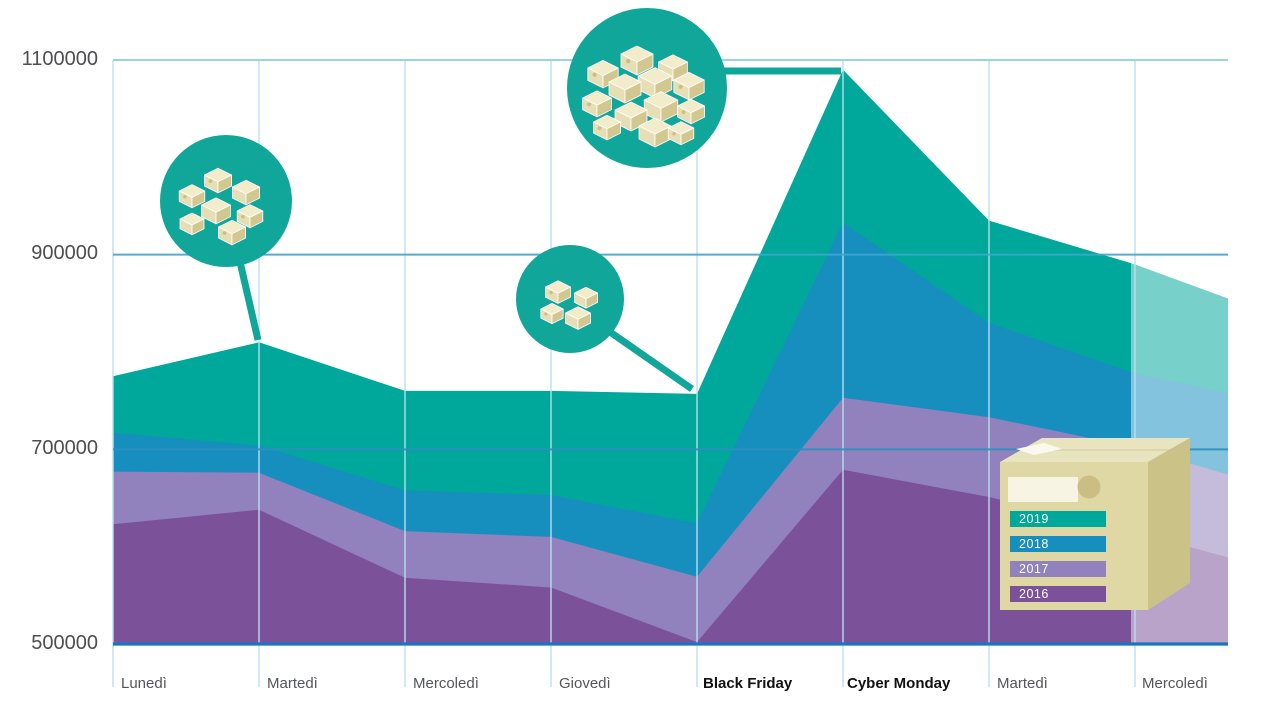  What do you see at coordinates (585, 683) in the screenshot?
I see `x-axis-category-label: Giovedì` at bounding box center [585, 683].